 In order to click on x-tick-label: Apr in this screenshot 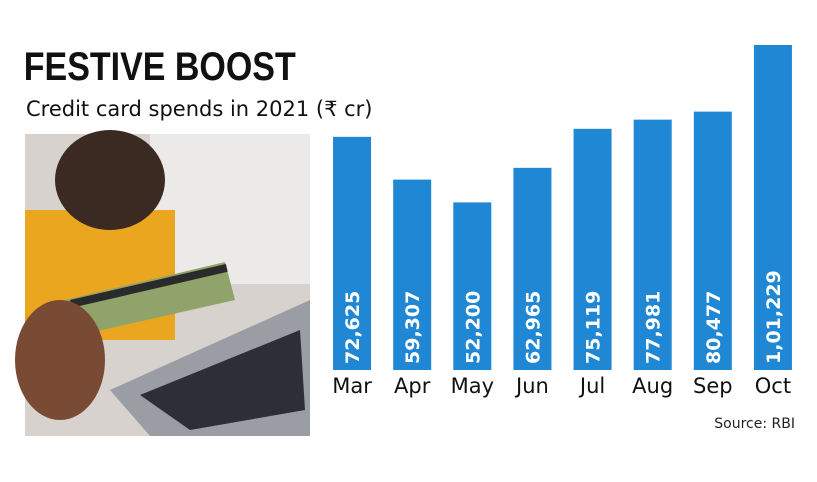, I will do `click(412, 386)`.